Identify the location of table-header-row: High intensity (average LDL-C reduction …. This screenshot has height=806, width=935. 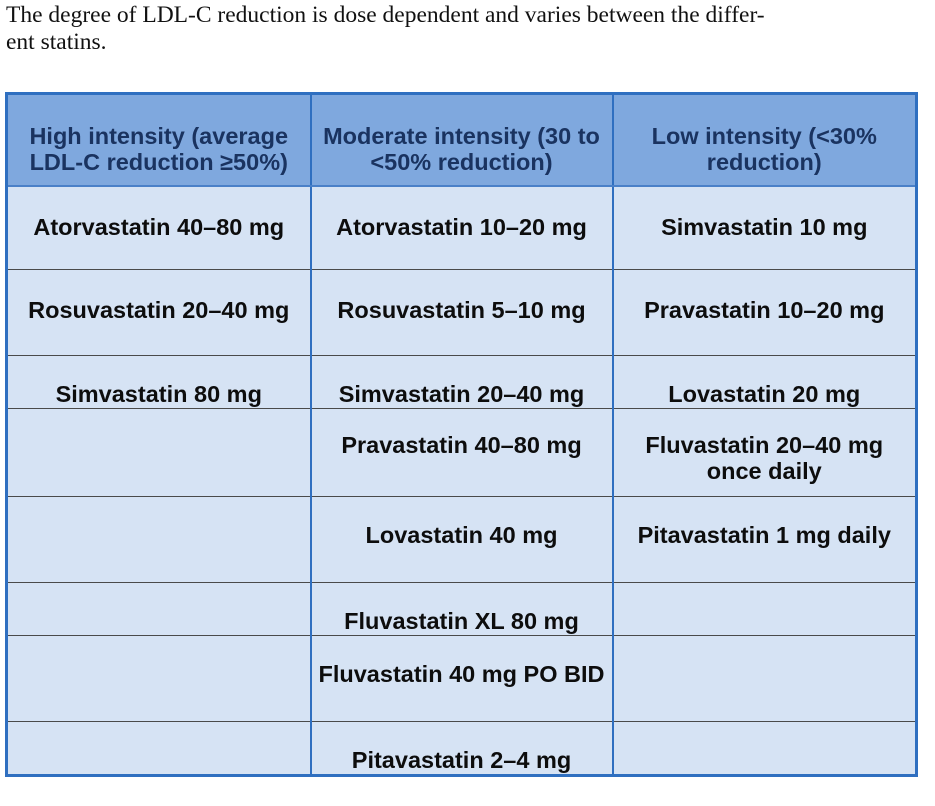
(461, 140).